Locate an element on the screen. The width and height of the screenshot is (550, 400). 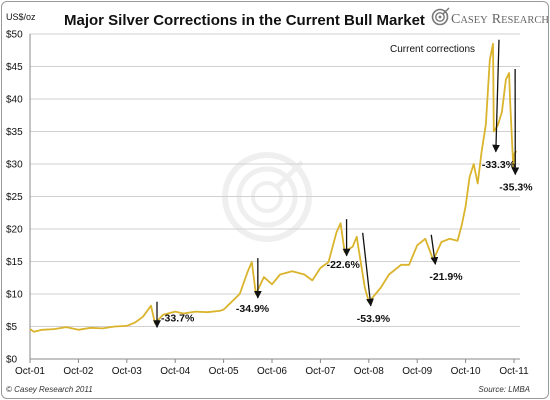
correction-label: -21.9% is located at coordinates (446, 277).